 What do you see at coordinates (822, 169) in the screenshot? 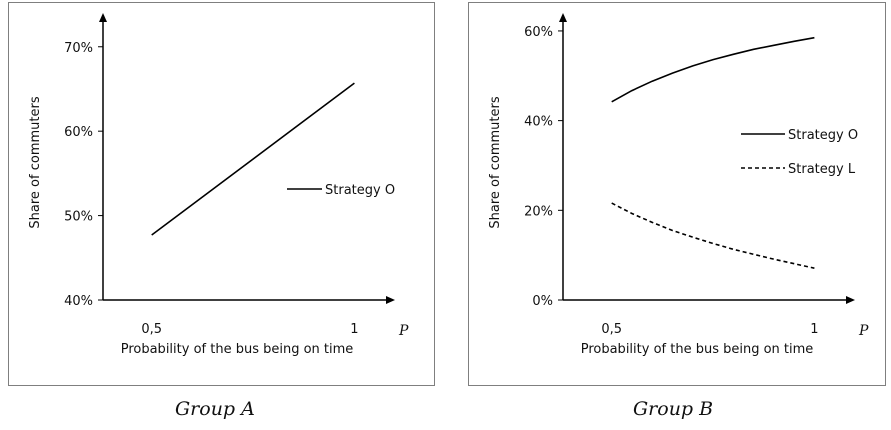
I see `legend-label: Strategy L` at bounding box center [822, 169].